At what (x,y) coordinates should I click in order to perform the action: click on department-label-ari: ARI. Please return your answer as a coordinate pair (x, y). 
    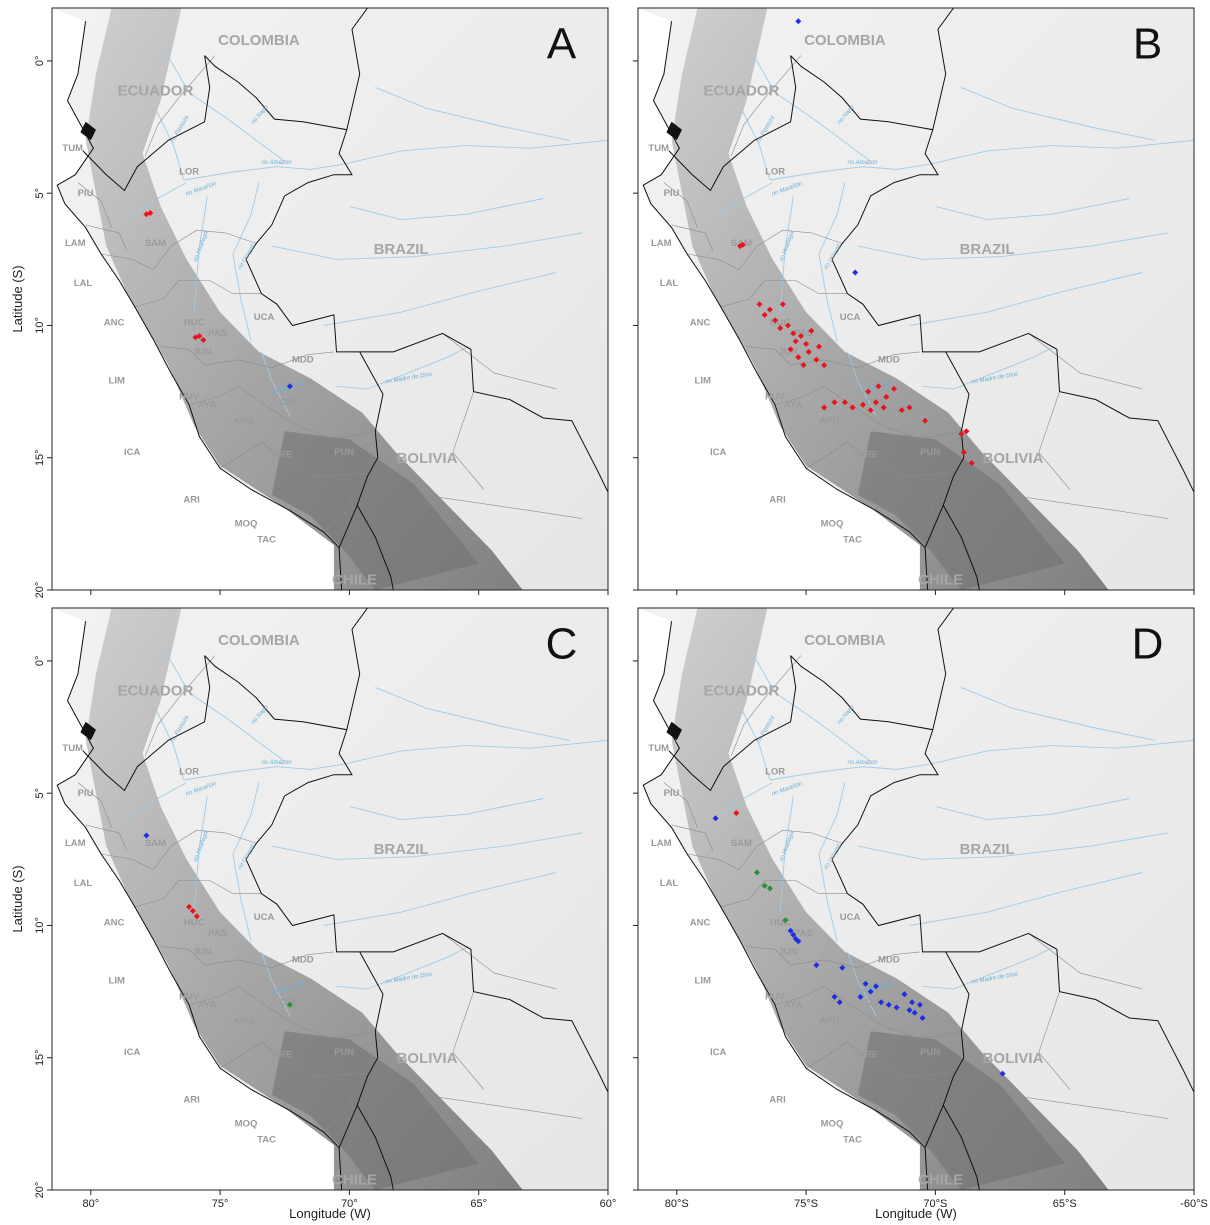
    Looking at the image, I should click on (777, 1100).